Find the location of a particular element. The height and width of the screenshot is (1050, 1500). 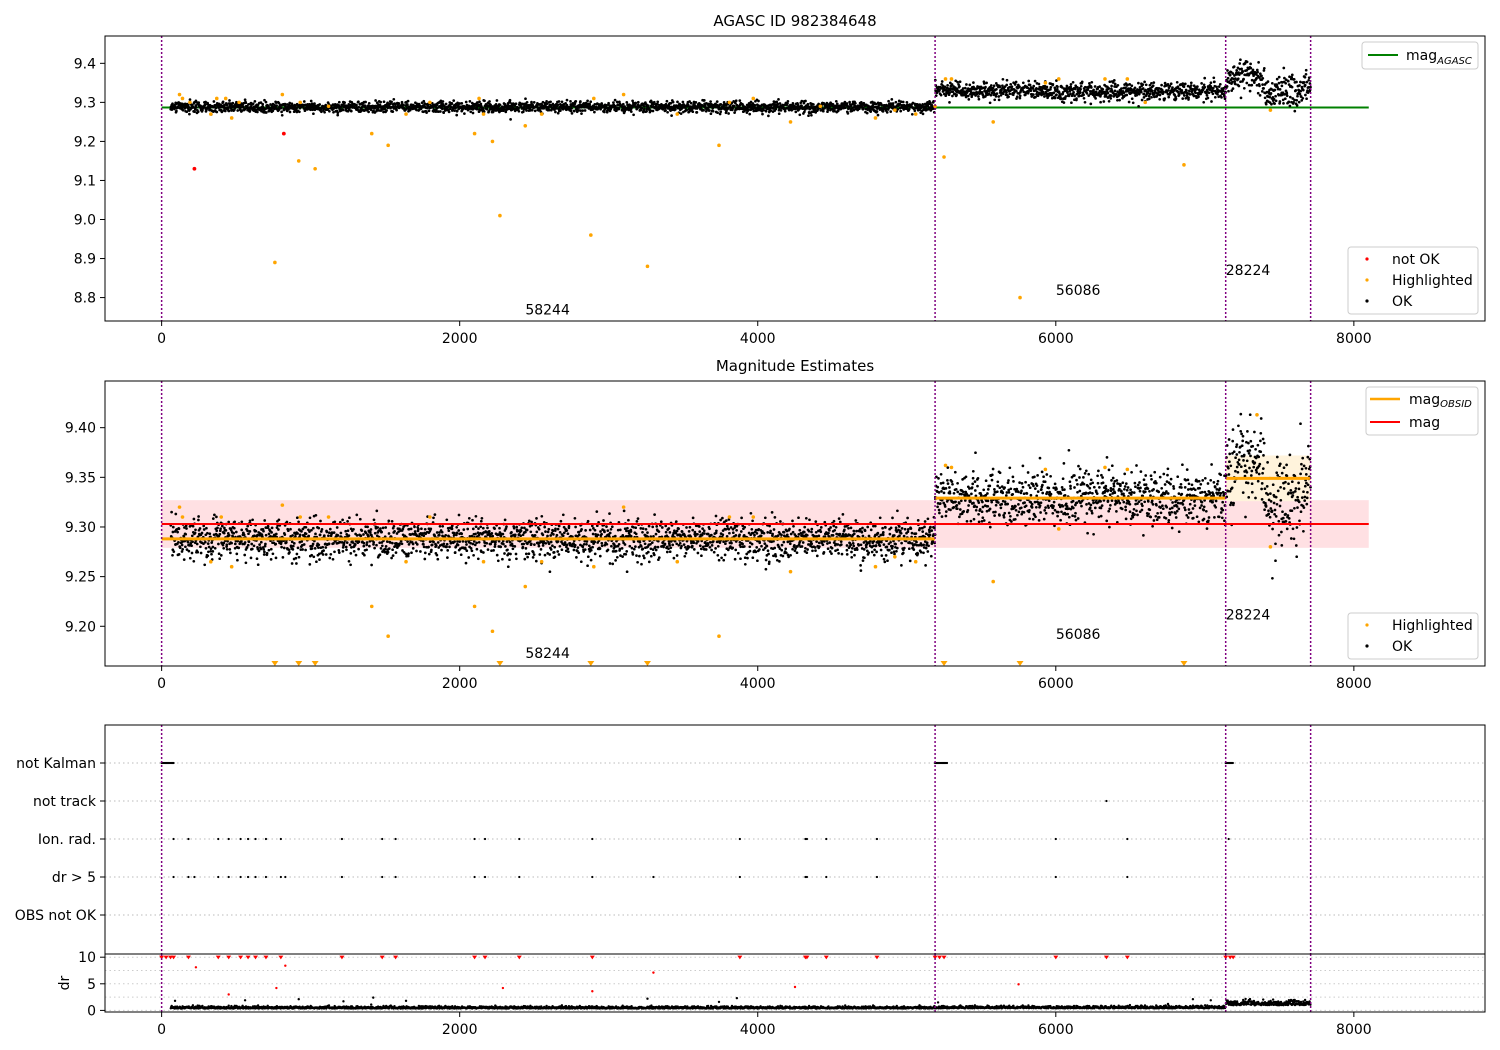

p1-y-tick-label: 9.3 is located at coordinates (85, 103).